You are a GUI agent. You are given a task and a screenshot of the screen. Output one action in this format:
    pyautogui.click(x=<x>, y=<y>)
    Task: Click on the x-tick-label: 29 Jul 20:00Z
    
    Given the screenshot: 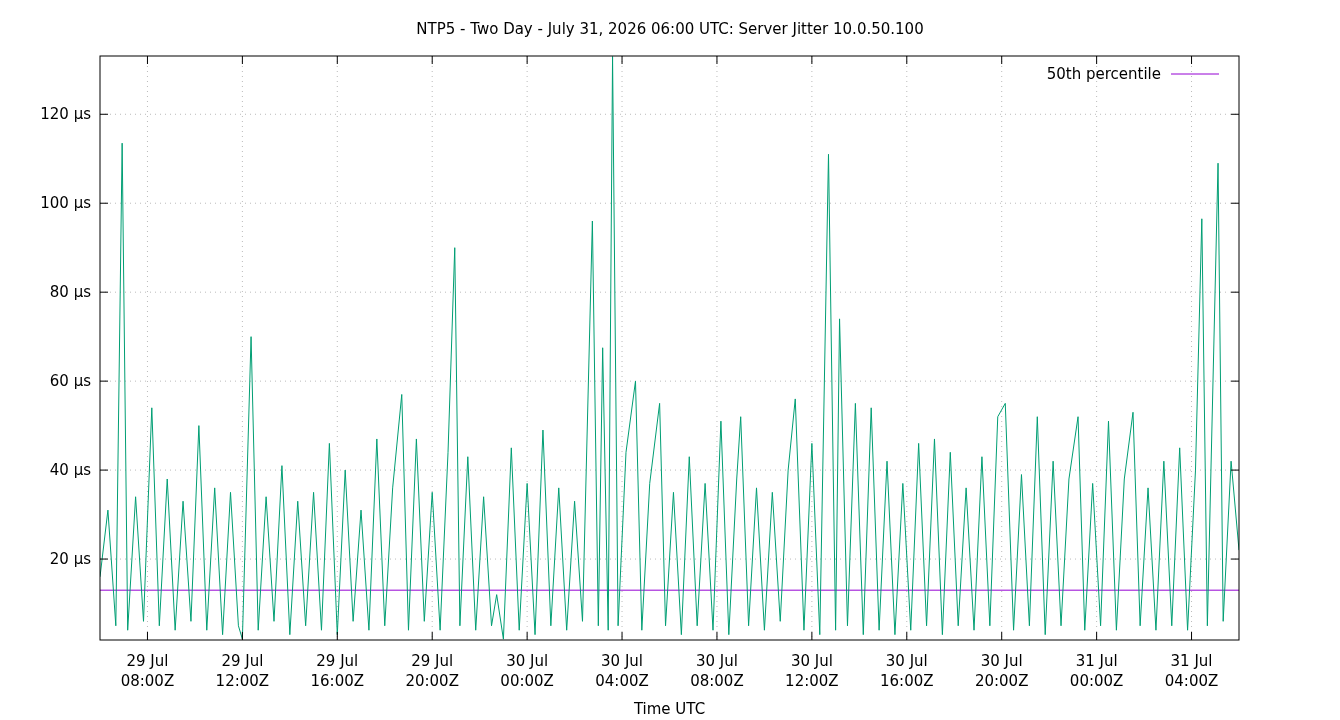 What is the action you would take?
    pyautogui.click(x=432, y=671)
    